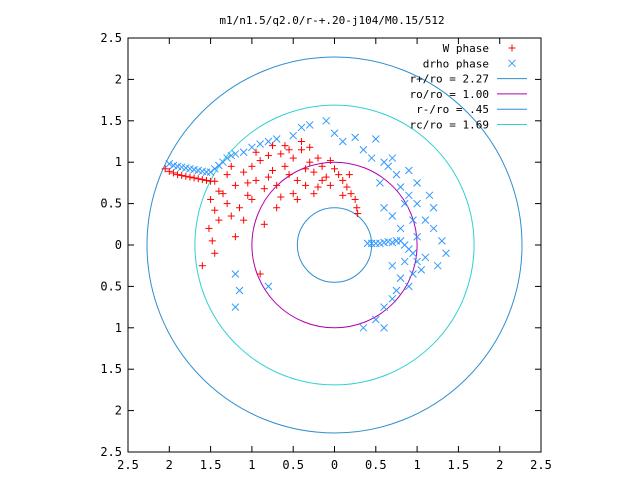 The image size is (640, 480). What do you see at coordinates (449, 94) in the screenshot?
I see `legend-label: ro/ro = 1.00` at bounding box center [449, 94].